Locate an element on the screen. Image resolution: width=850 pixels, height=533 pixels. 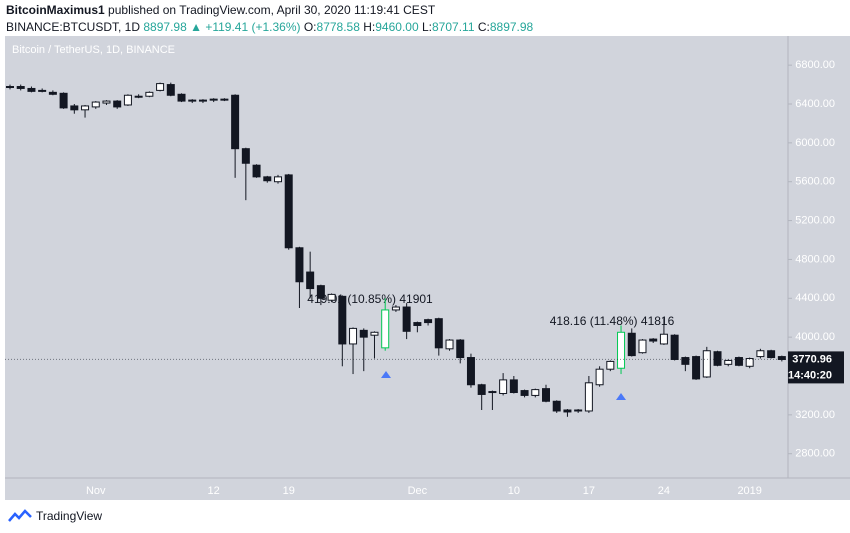
ohlc-value: 8778.58 is located at coordinates (338, 27).